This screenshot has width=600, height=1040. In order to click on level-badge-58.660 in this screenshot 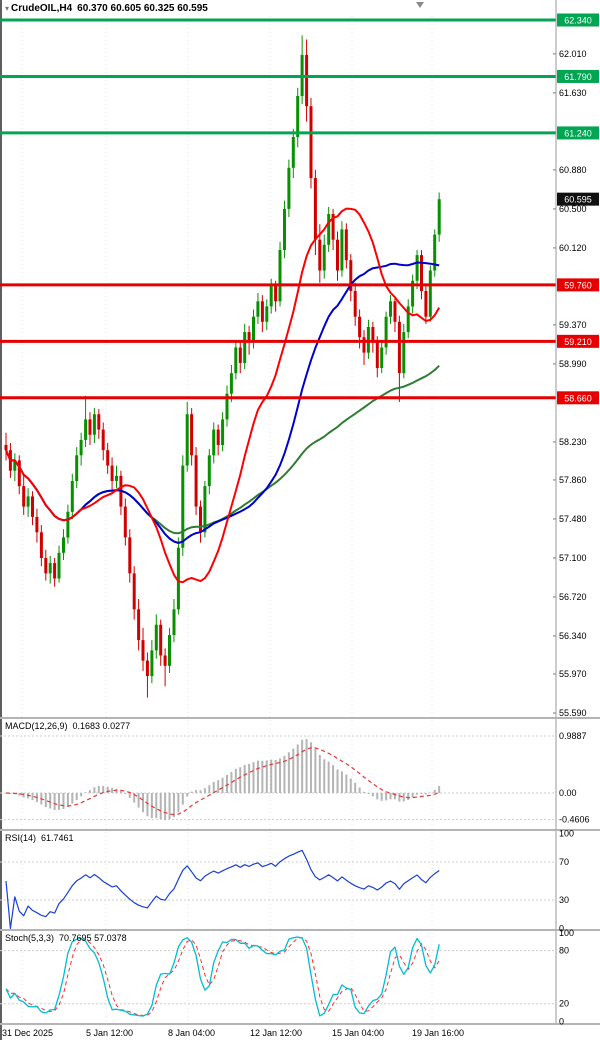, I will do `click(578, 398)`.